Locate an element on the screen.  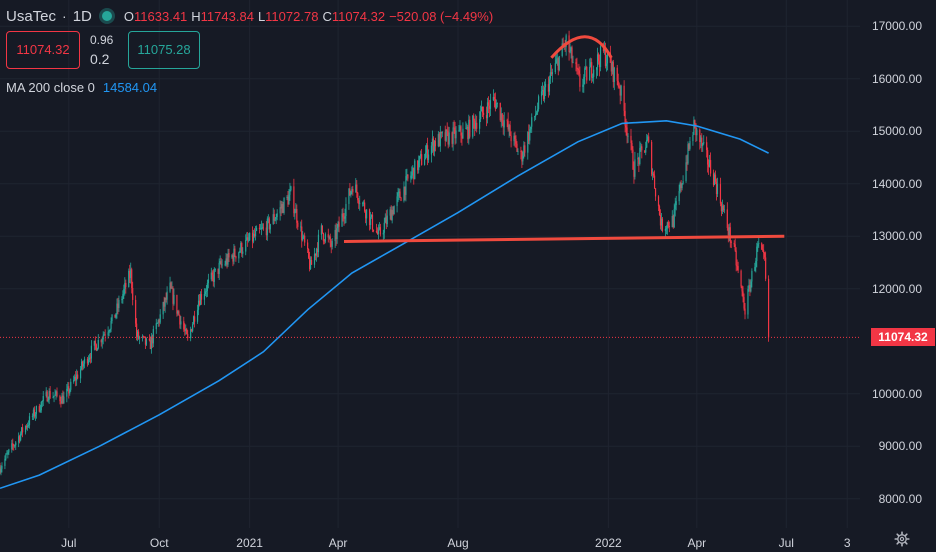
spread-big: 0.2 is located at coordinates (100, 59).